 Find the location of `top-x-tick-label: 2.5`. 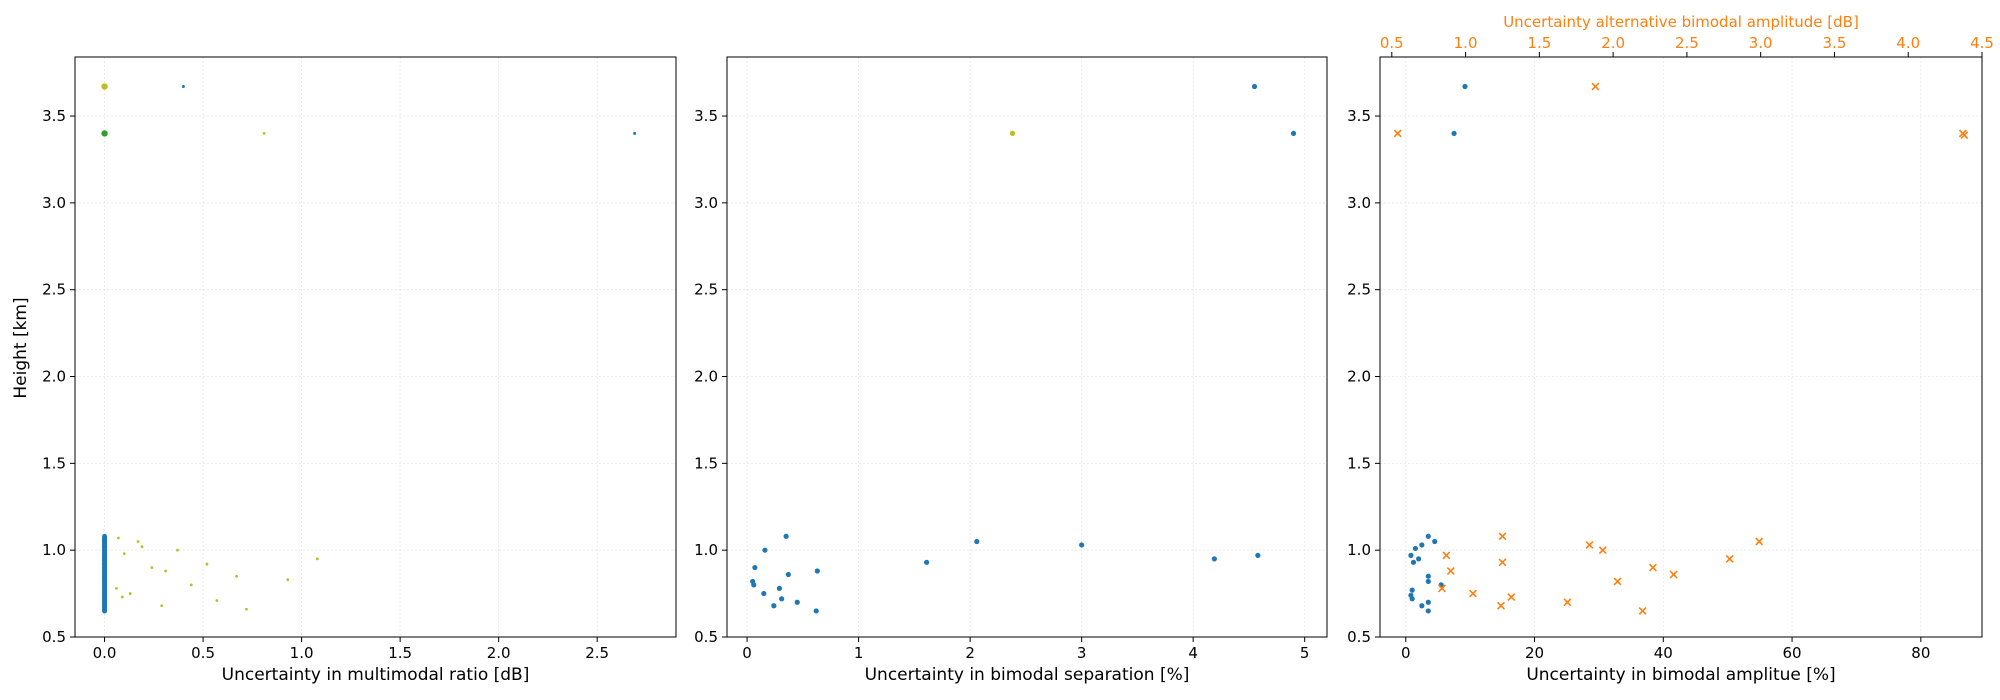

top-x-tick-label: 2.5 is located at coordinates (1687, 43).